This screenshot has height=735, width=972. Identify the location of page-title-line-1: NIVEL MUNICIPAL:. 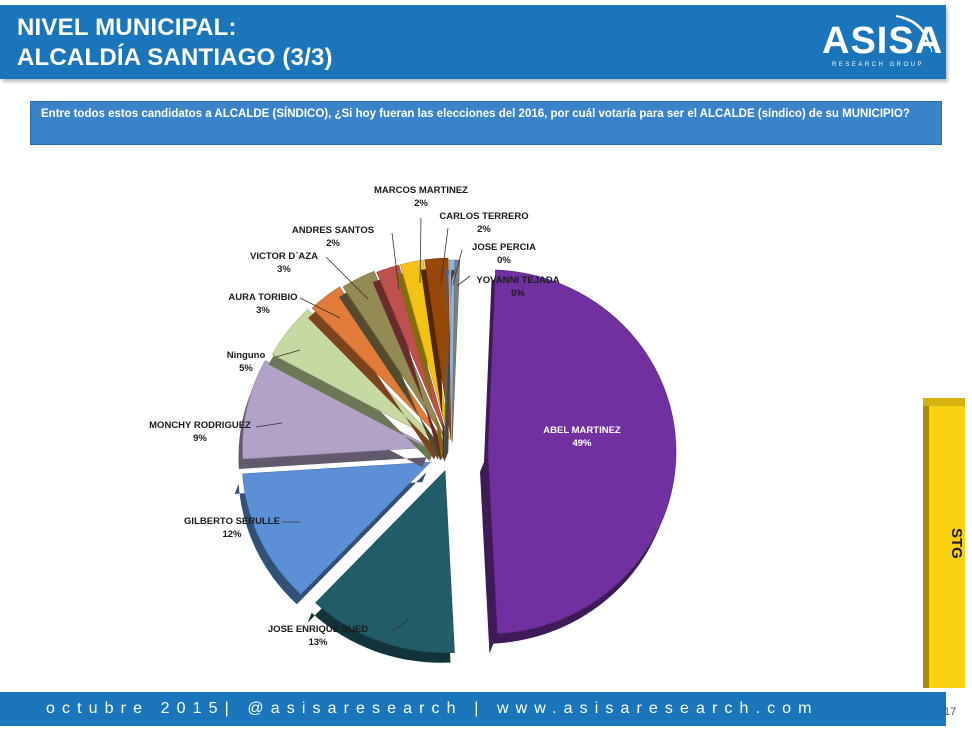
(127, 27).